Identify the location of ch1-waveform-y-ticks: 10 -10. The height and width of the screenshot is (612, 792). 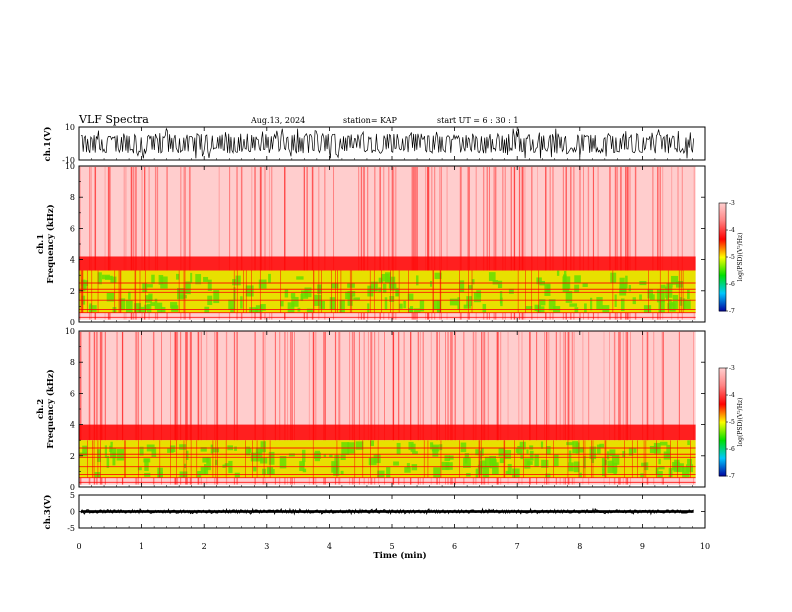
(383, 144).